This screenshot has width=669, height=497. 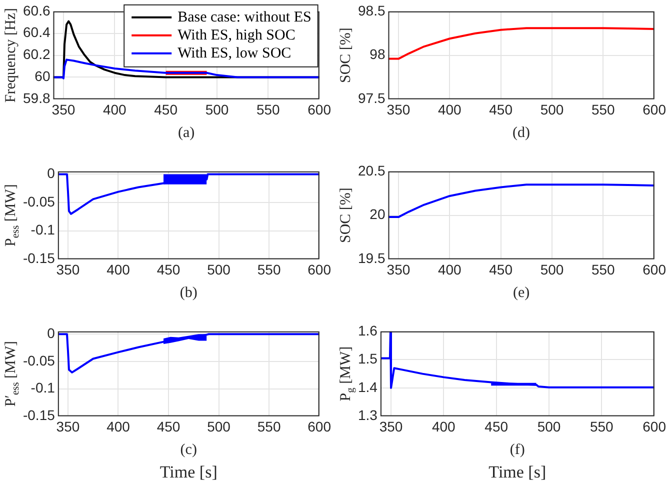 What do you see at coordinates (372, 10) in the screenshot?
I see `y-tick-label: 98.5` at bounding box center [372, 10].